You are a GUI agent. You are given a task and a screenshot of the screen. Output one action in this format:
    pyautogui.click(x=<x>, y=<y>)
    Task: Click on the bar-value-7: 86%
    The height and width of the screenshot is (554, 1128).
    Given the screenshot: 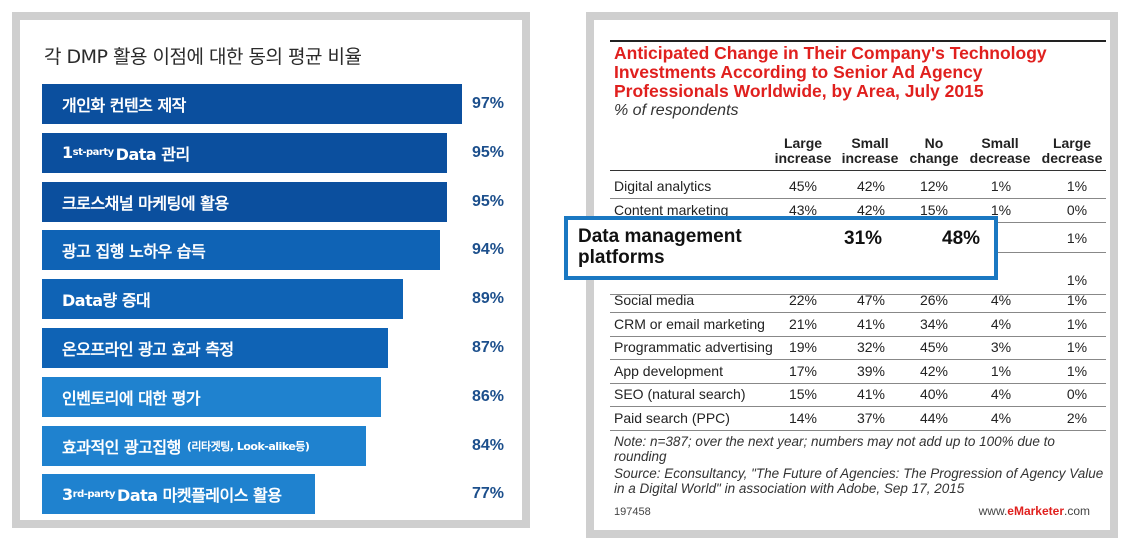 What is the action you would take?
    pyautogui.click(x=488, y=396)
    